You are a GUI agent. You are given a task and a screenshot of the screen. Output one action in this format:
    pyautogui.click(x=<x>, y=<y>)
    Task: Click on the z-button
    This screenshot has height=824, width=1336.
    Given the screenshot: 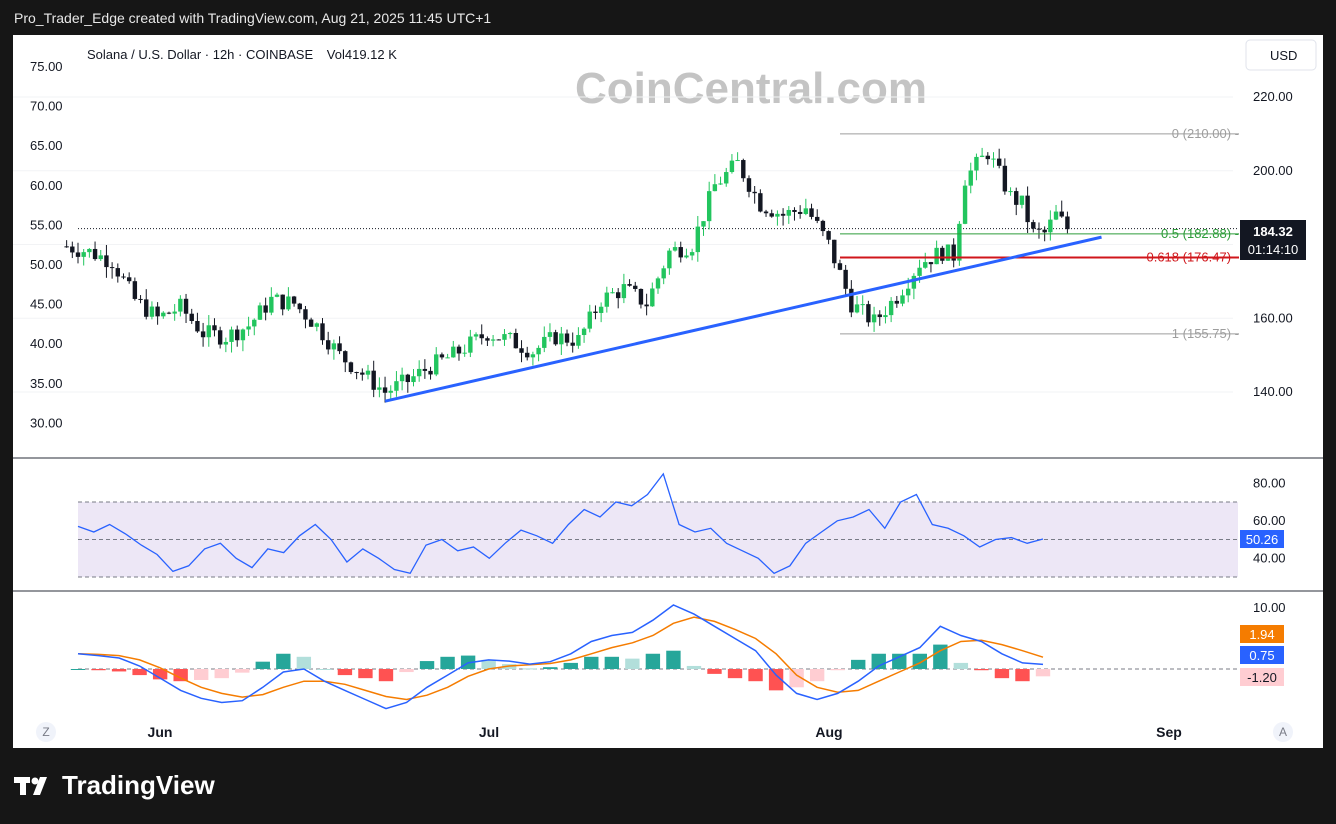 What is the action you would take?
    pyautogui.click(x=46, y=732)
    